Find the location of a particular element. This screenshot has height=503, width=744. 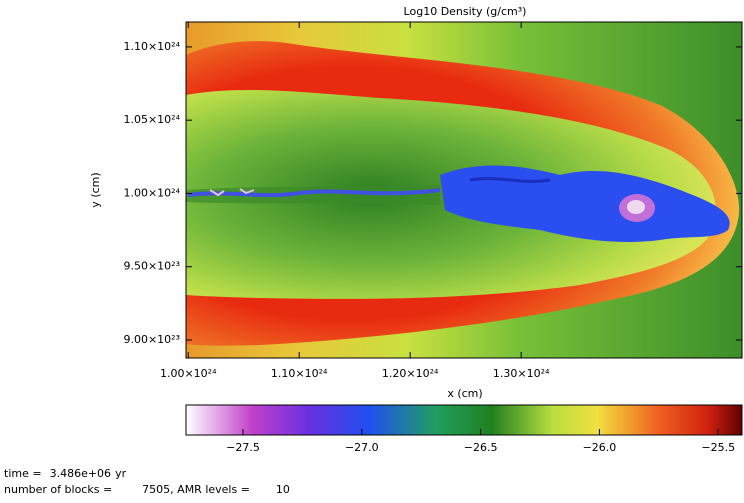

blocks-value: 7505 is located at coordinates (156, 489).